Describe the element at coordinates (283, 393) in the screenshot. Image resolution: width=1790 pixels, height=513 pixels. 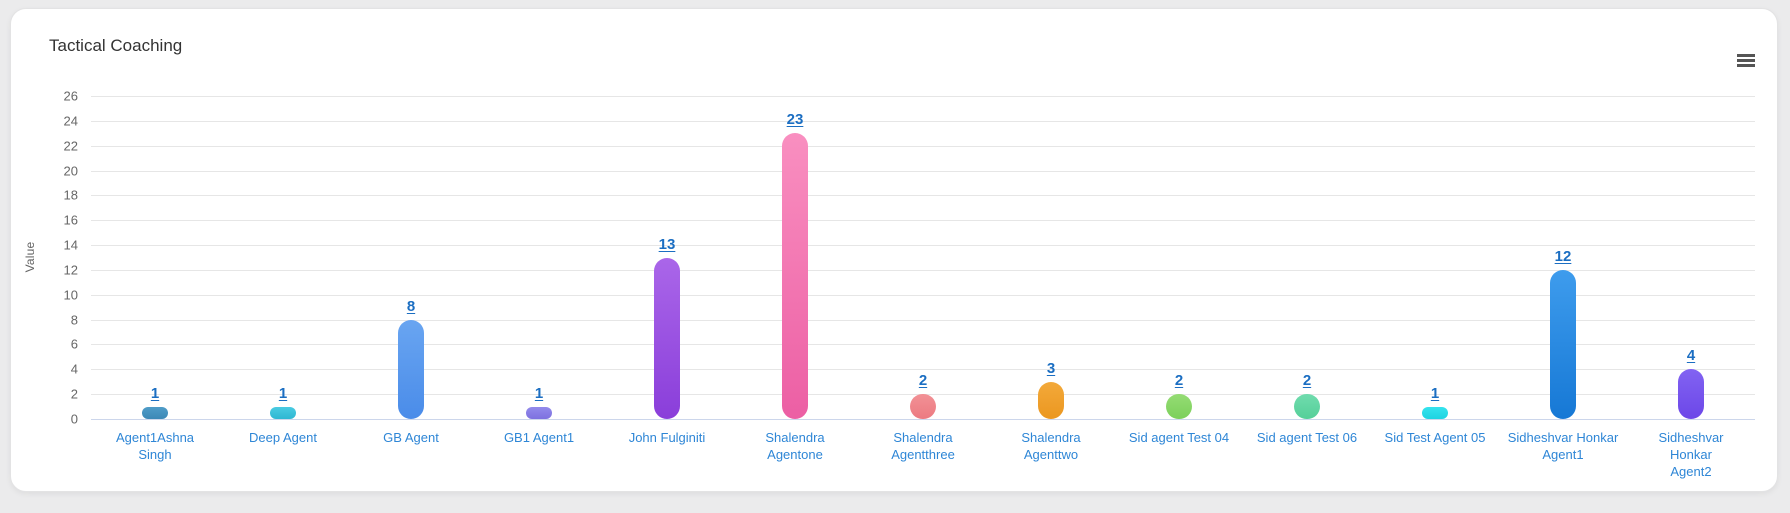
I see `data-label-deep-agent: 1` at that location.